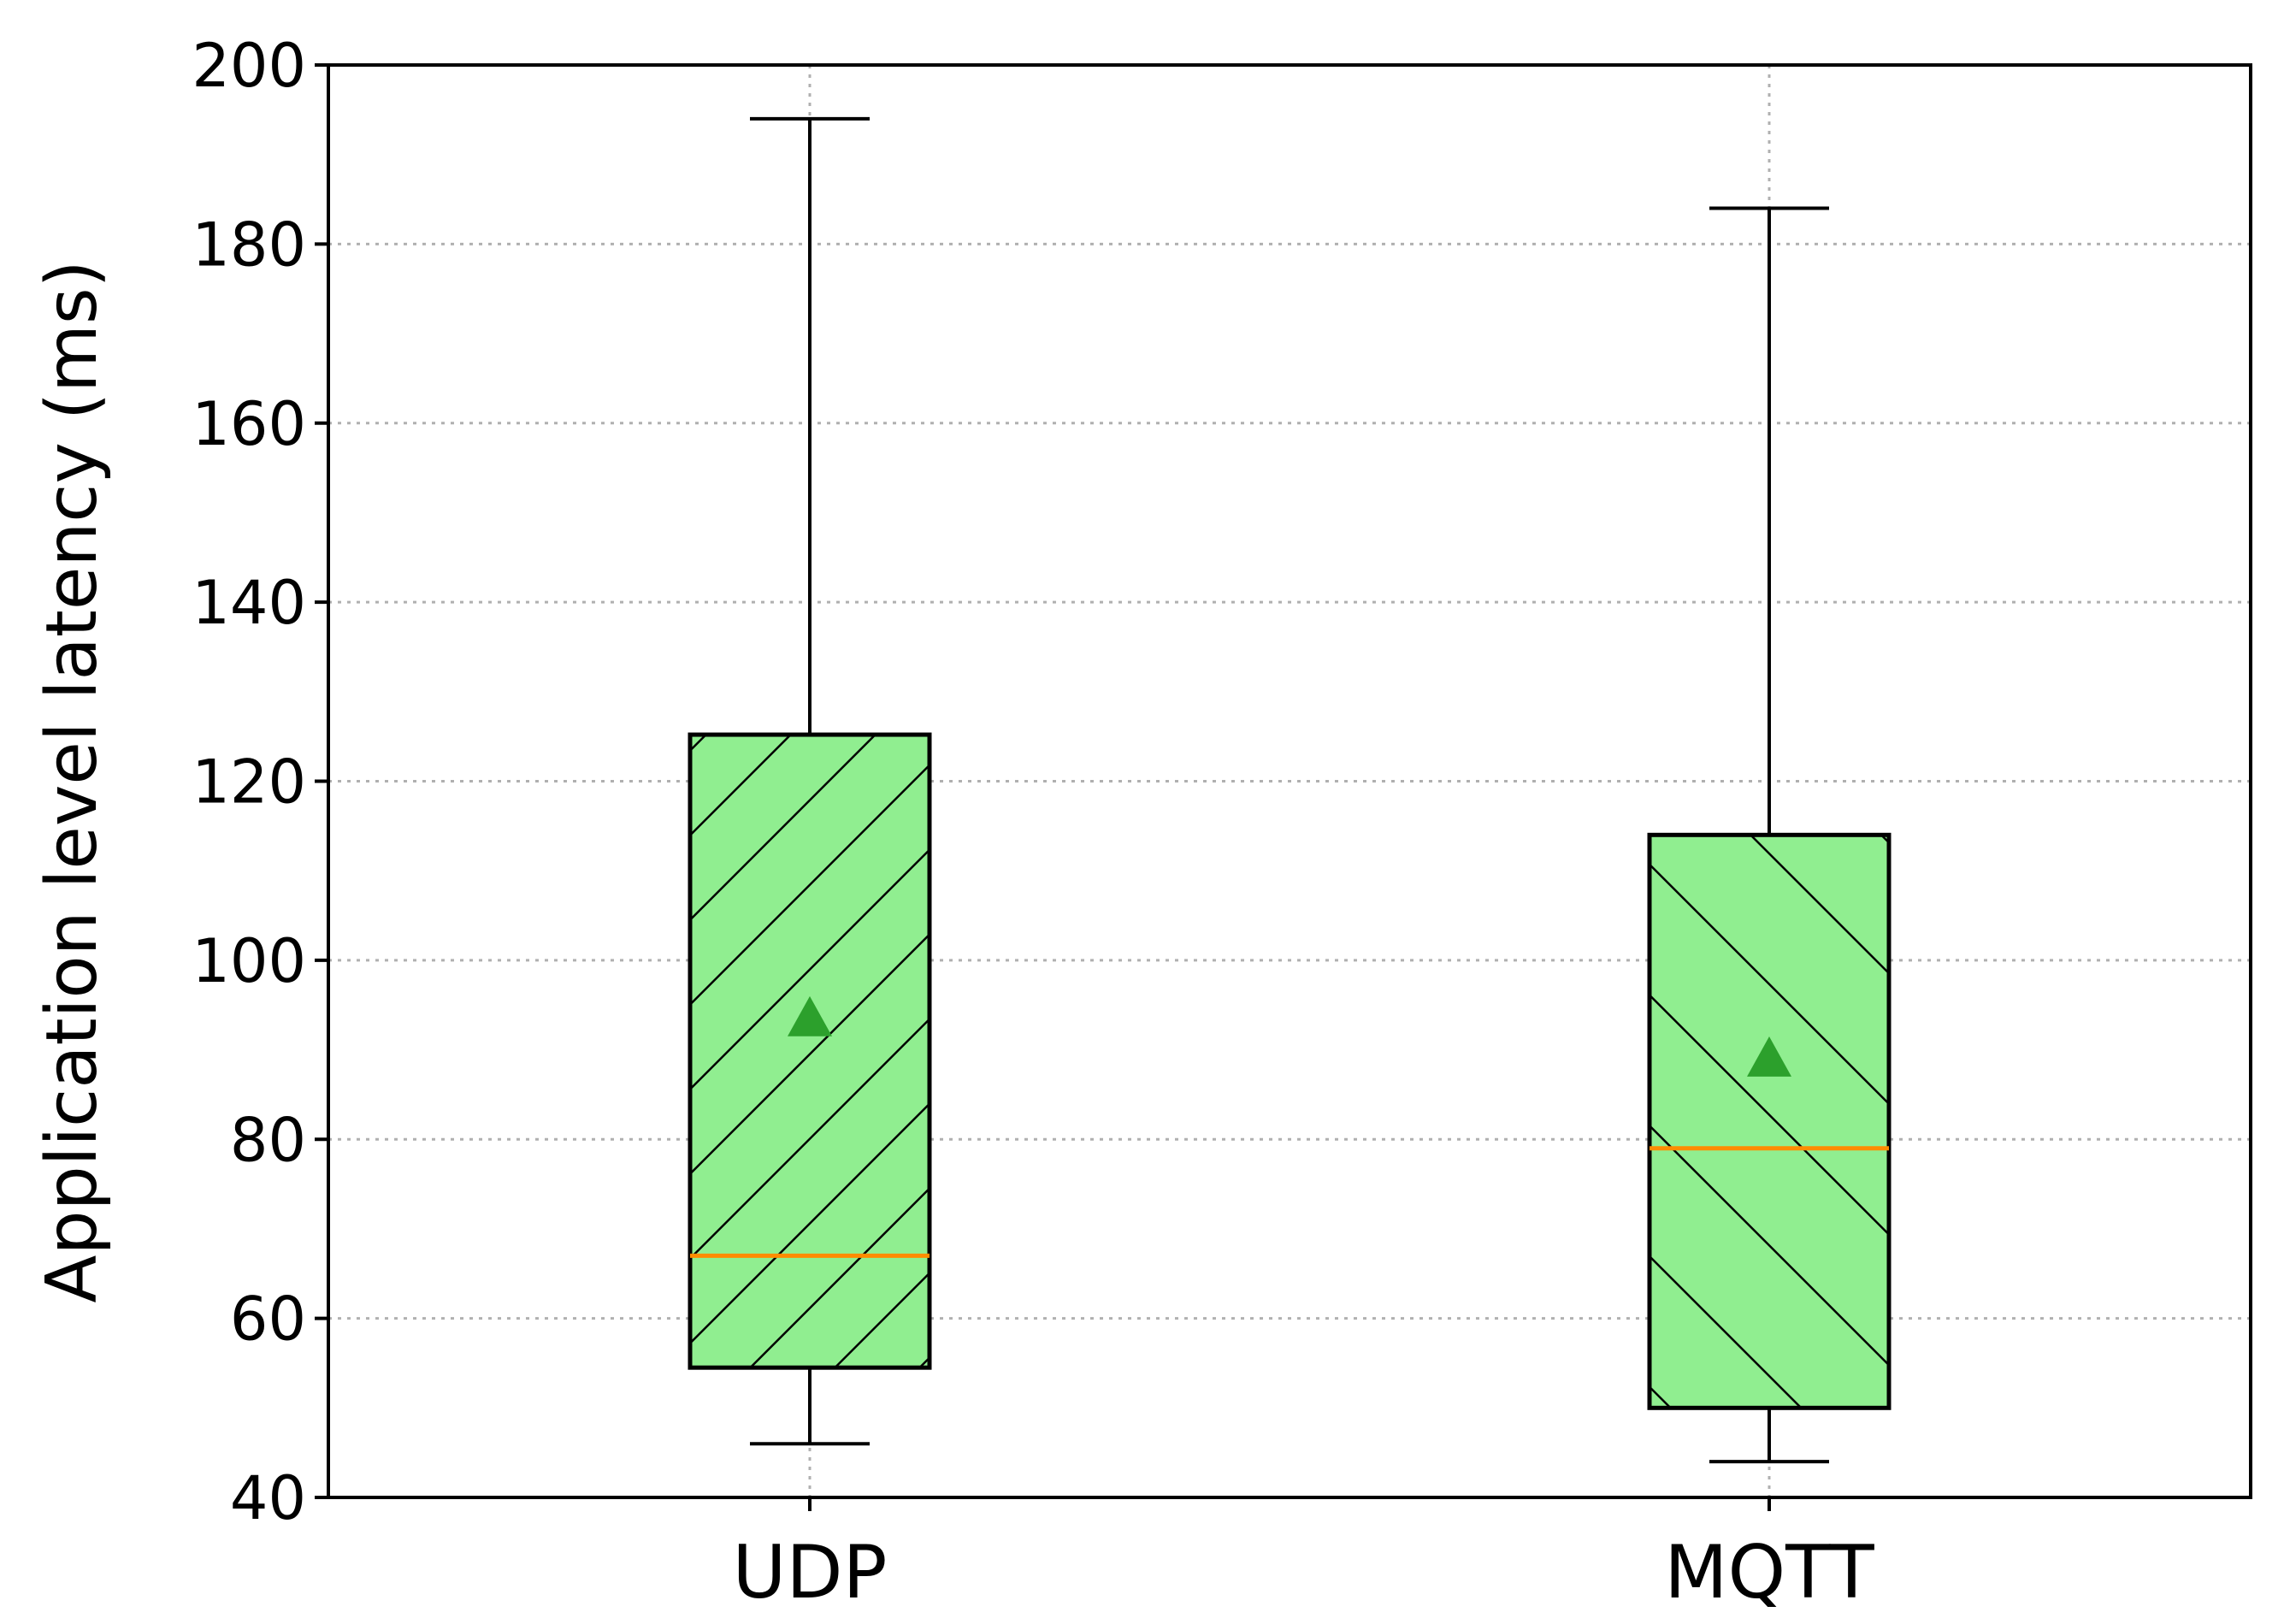 The width and height of the screenshot is (2284, 1624). Describe the element at coordinates (249, 424) in the screenshot. I see `y-tick-label: 160` at that location.